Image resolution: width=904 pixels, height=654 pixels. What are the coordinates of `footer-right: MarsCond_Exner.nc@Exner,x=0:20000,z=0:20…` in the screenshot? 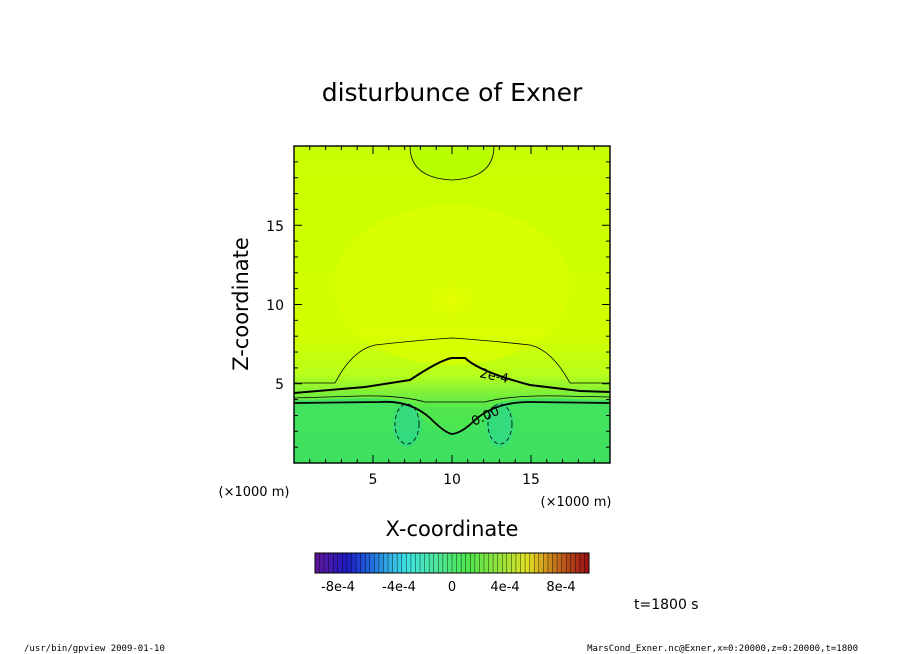 It's located at (722, 649).